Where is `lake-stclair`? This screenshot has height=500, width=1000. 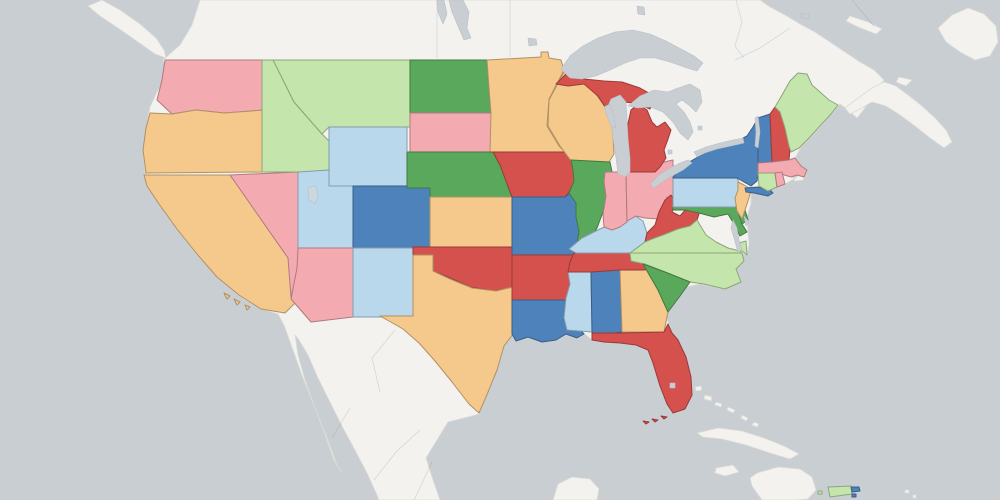 lake-stclair is located at coordinates (670, 152).